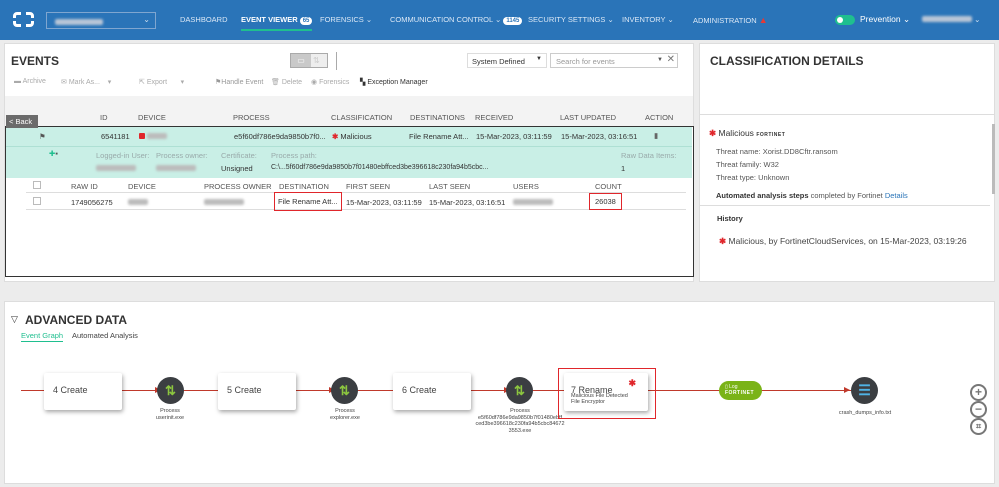 The image size is (999, 487). I want to click on mode-dropdown: Prevention ⌄, so click(885, 19).